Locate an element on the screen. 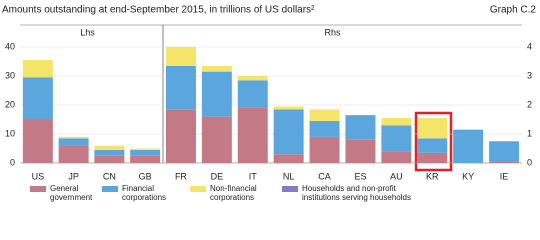 This screenshot has width=540, height=240. y-tick-label: 2 is located at coordinates (529, 104).